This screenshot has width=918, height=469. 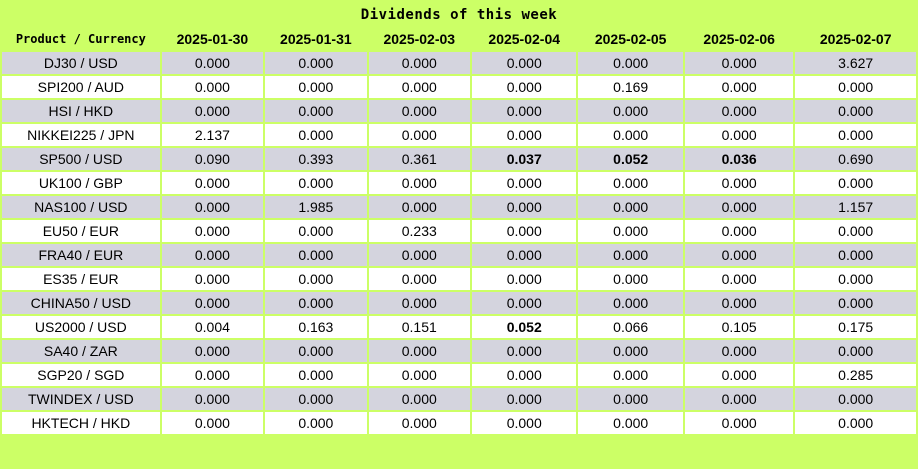 What do you see at coordinates (855, 375) in the screenshot?
I see `dividend-value-cell: 0.285` at bounding box center [855, 375].